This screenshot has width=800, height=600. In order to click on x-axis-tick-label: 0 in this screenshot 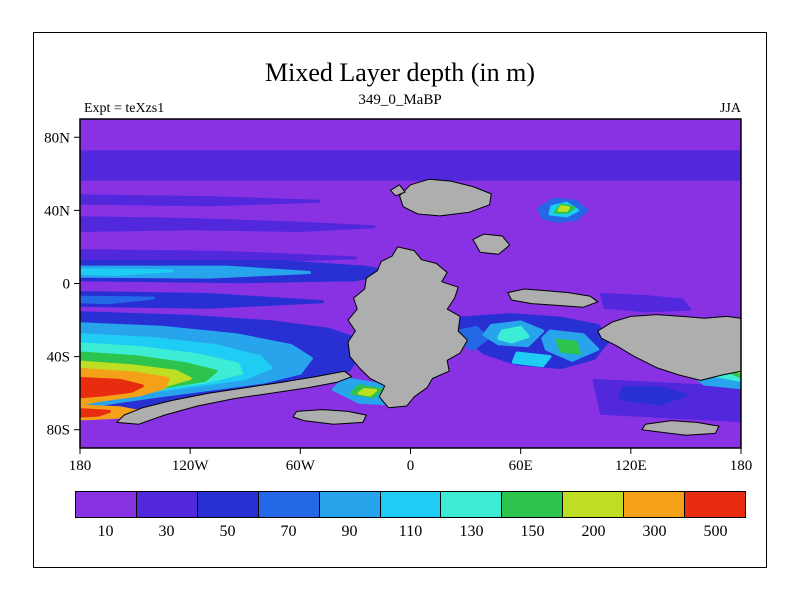, I will do `click(411, 466)`.